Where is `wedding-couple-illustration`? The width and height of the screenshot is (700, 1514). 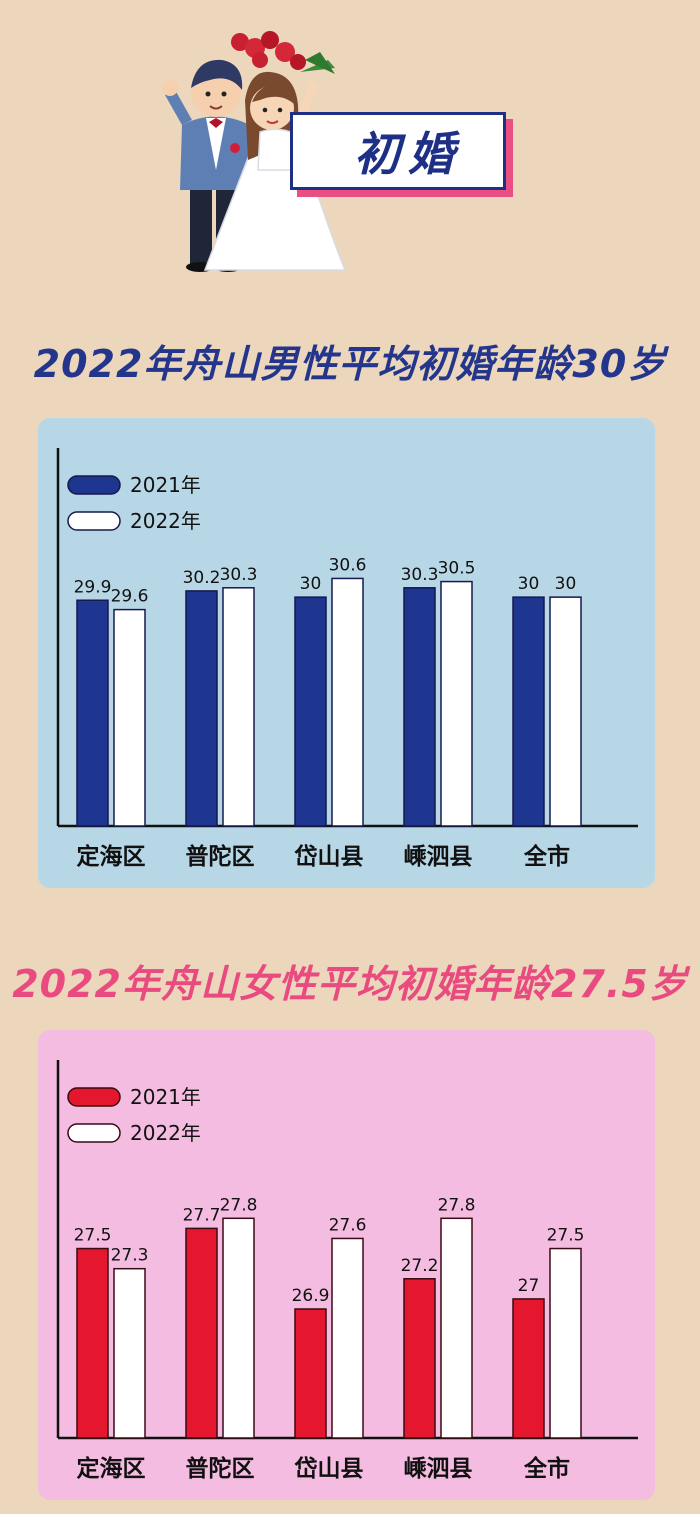
wedding-couple-illustration is located at coordinates (254, 151).